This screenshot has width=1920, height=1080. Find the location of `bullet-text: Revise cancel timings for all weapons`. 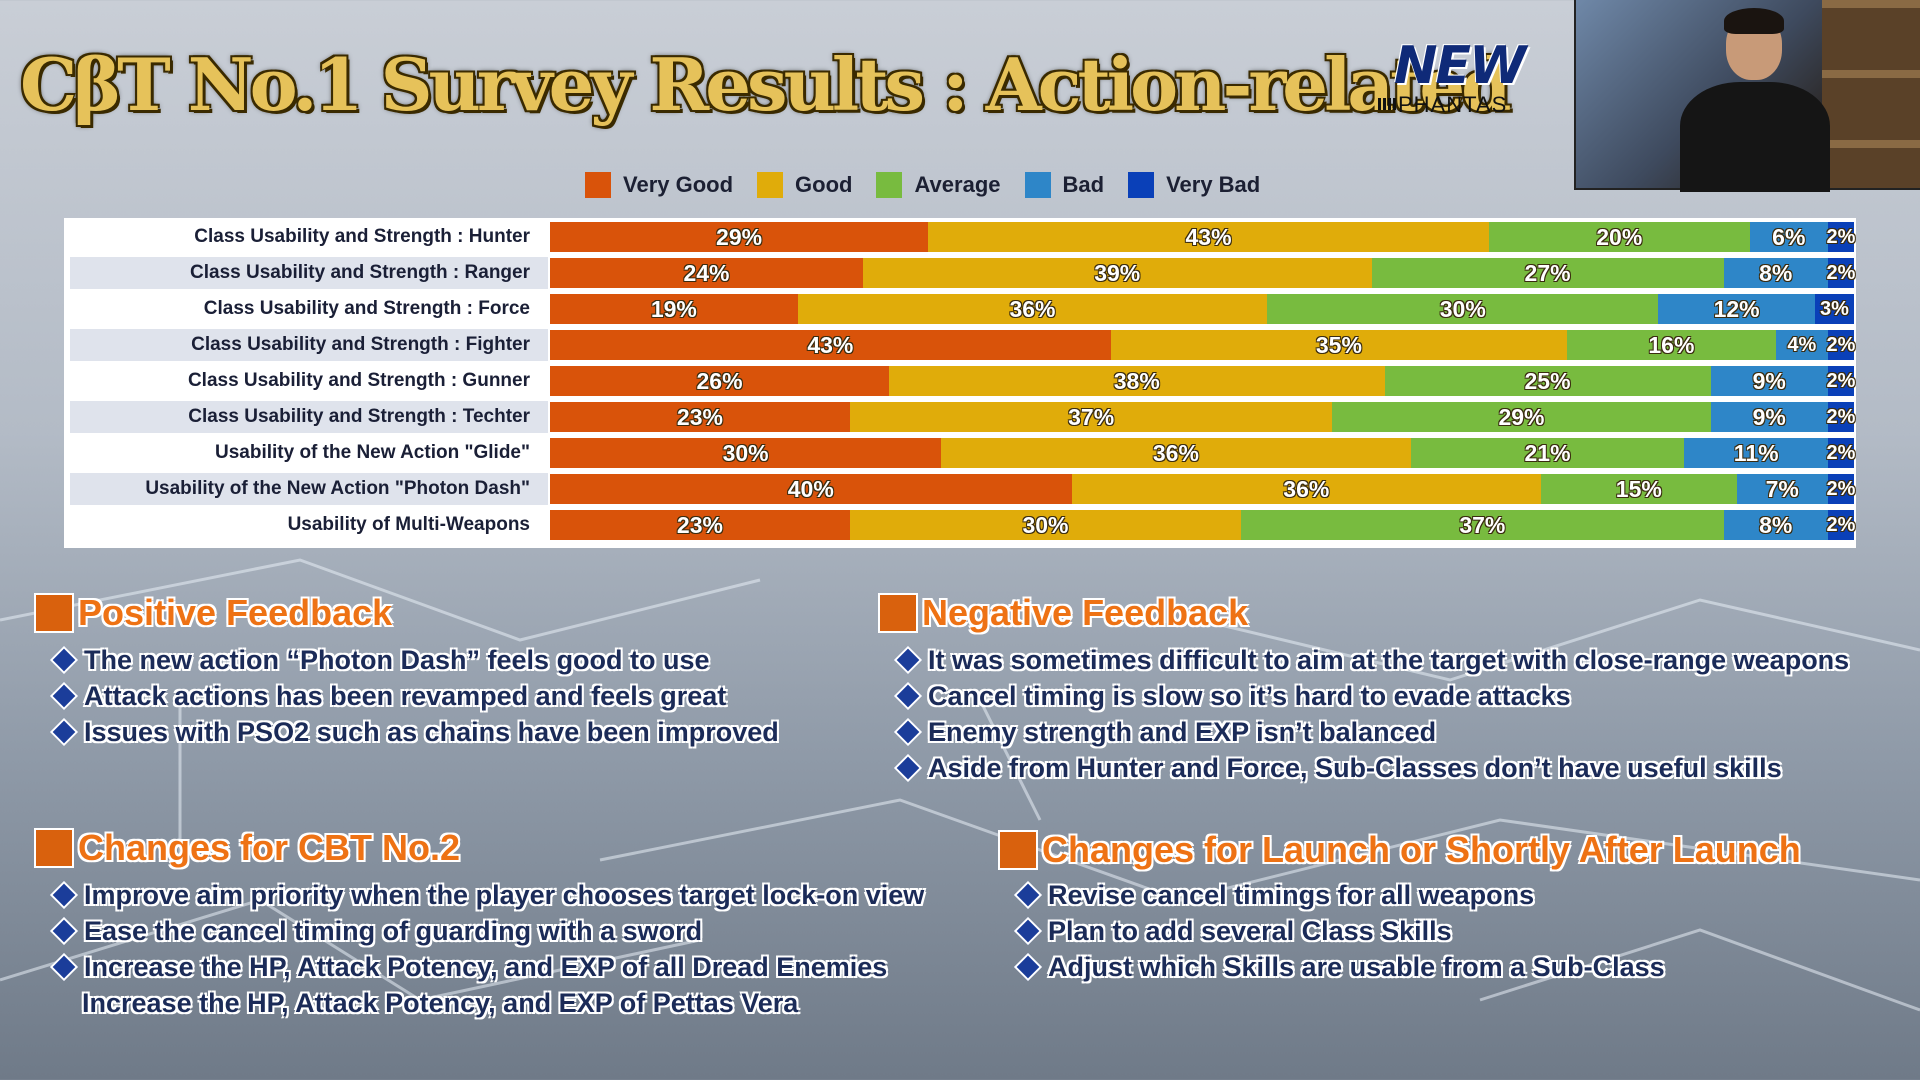

bullet-text: Revise cancel timings for all weapons is located at coordinates (1291, 894).